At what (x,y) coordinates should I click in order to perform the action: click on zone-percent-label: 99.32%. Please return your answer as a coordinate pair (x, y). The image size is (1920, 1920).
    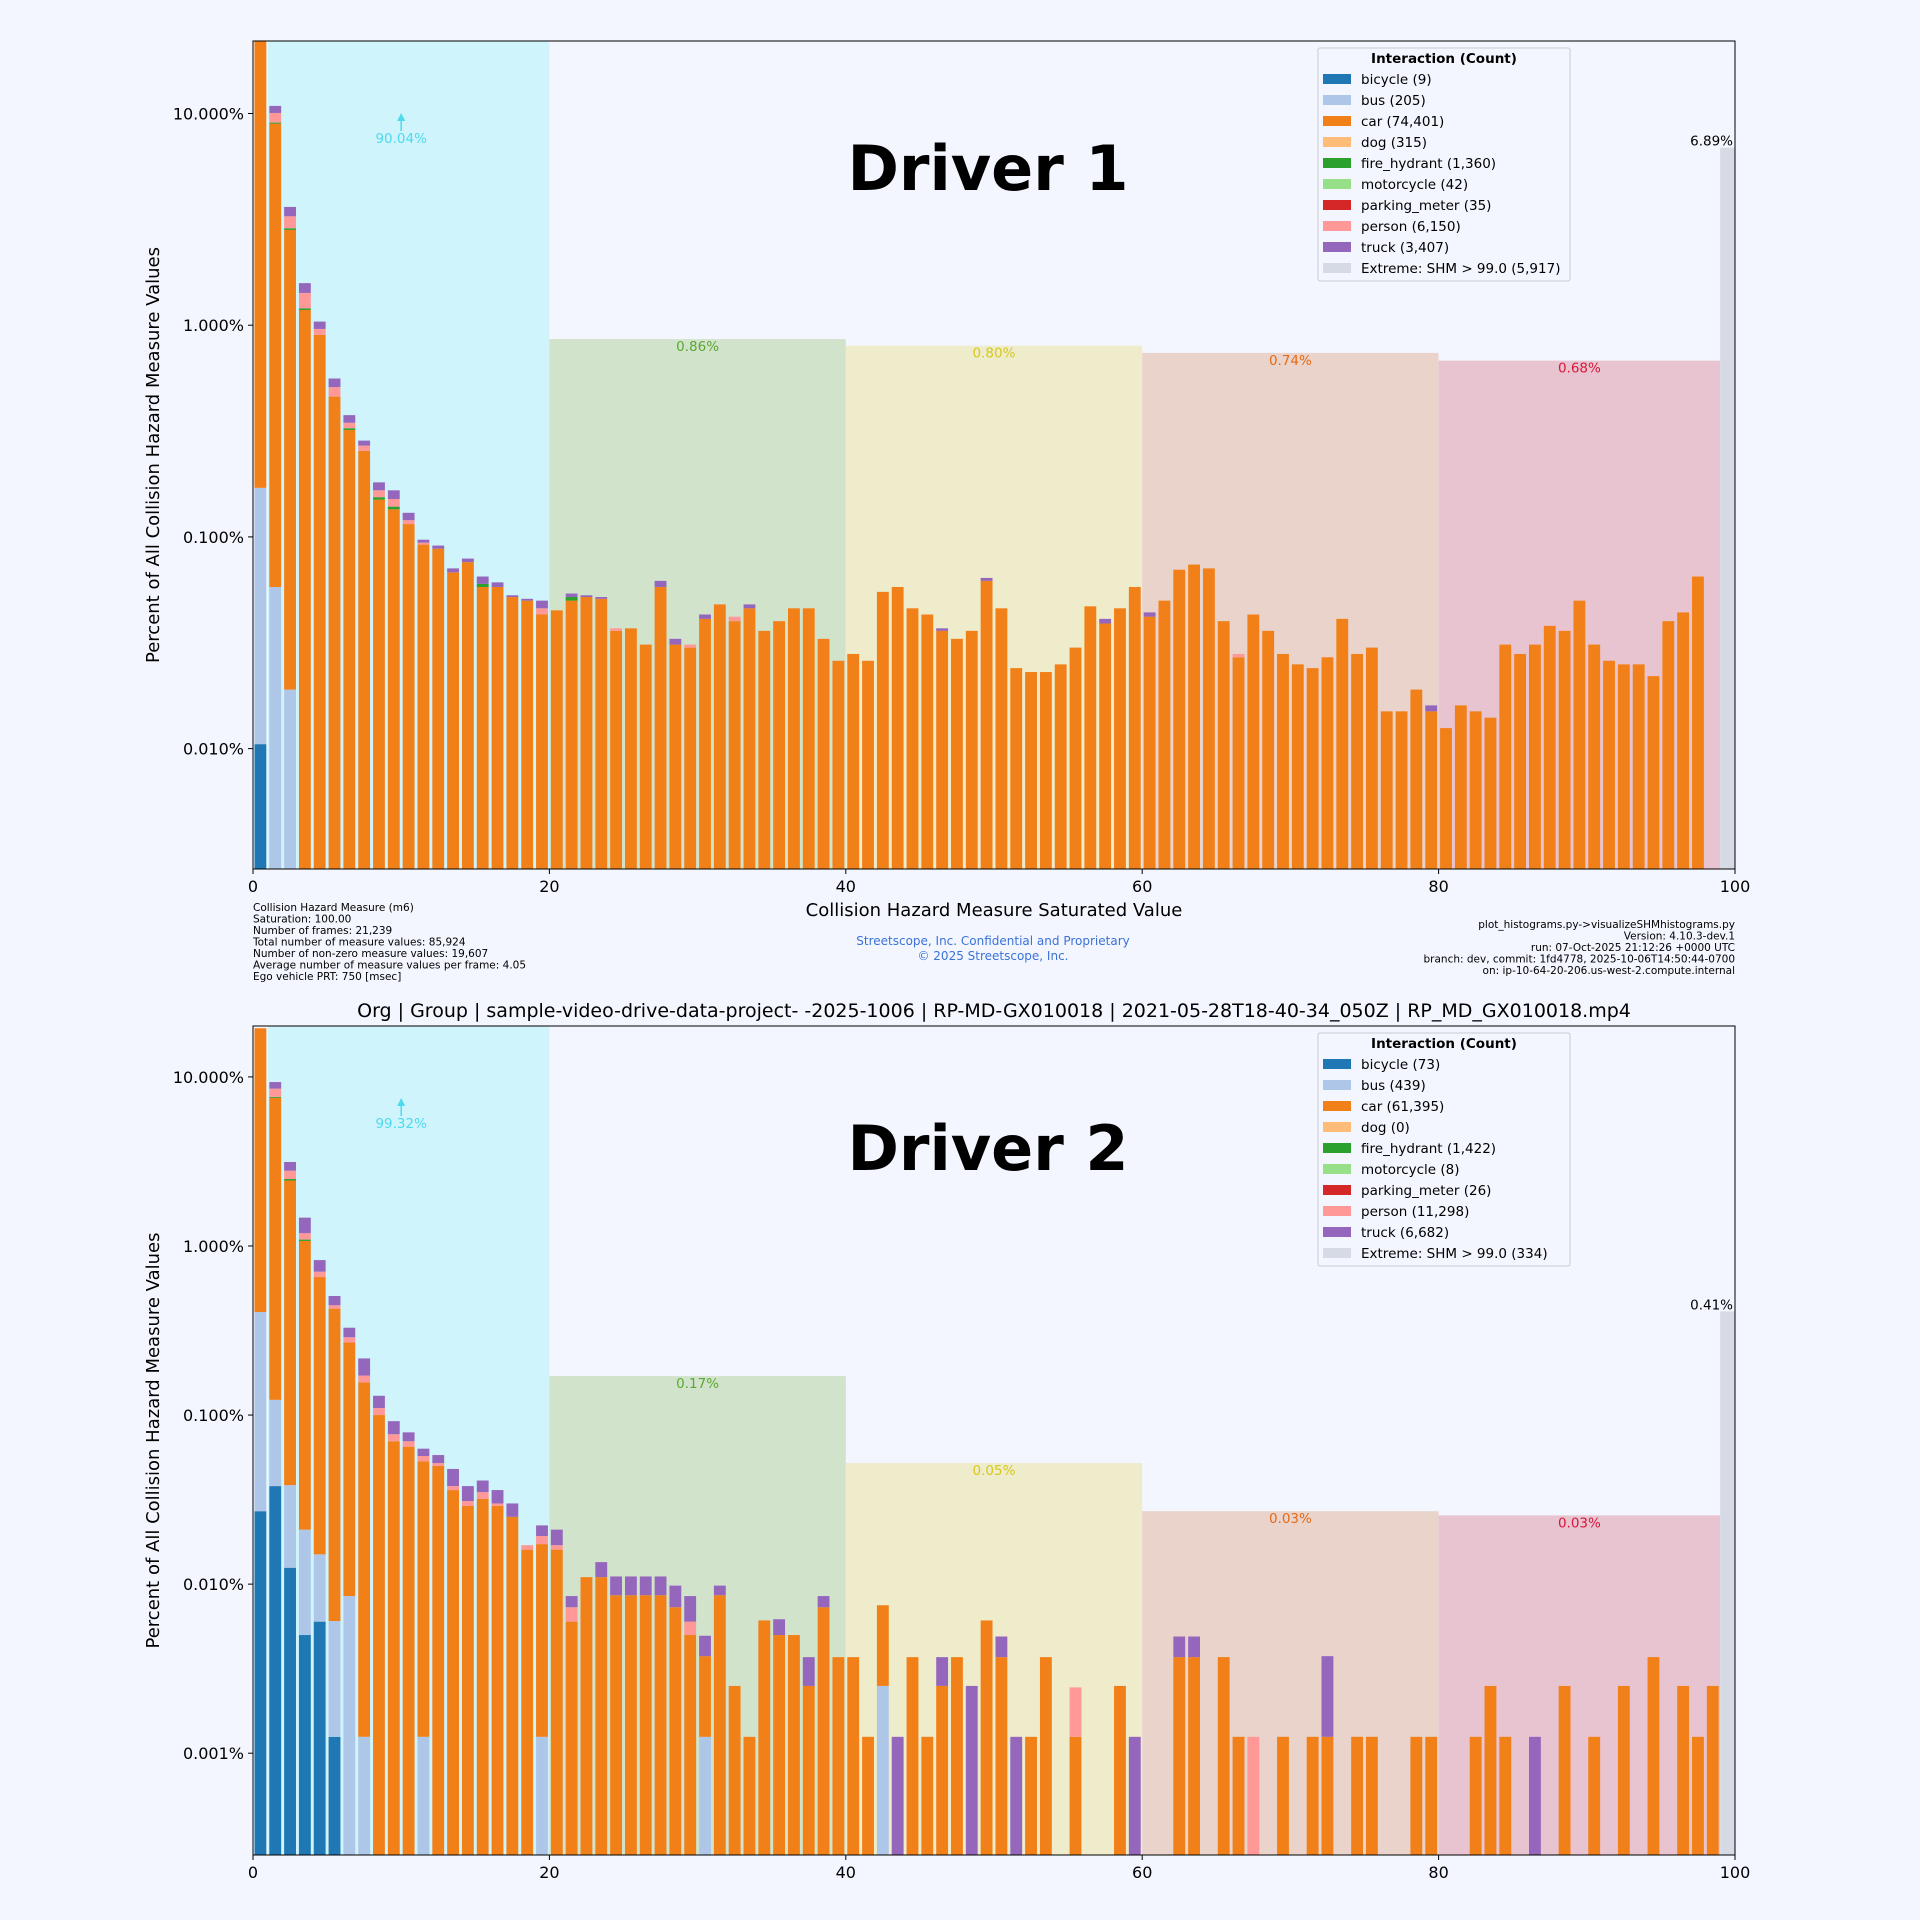
    Looking at the image, I should click on (401, 1124).